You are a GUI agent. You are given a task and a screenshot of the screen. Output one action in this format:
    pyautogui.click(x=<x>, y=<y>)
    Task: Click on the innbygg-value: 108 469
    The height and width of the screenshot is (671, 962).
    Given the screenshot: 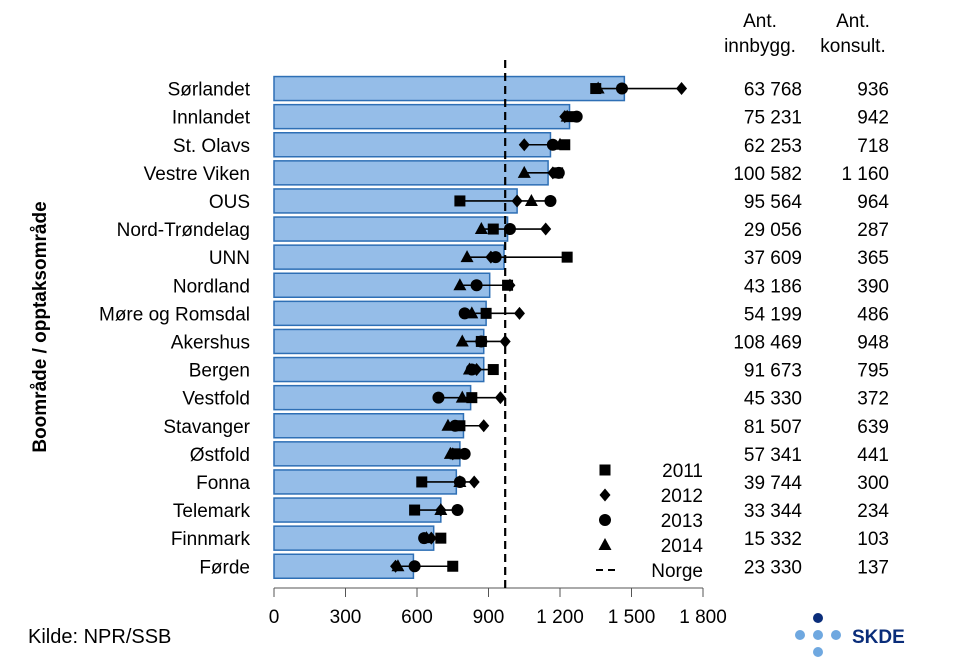 What is the action you would take?
    pyautogui.click(x=767, y=342)
    